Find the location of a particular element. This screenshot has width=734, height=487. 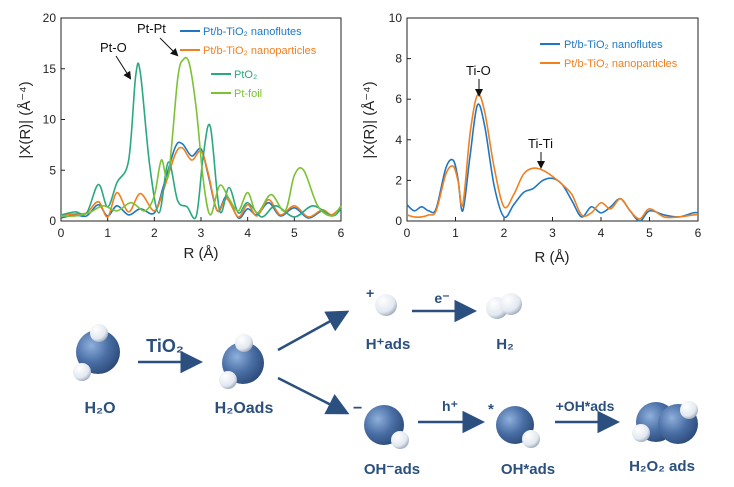

plus-sign: + is located at coordinates (370, 293).